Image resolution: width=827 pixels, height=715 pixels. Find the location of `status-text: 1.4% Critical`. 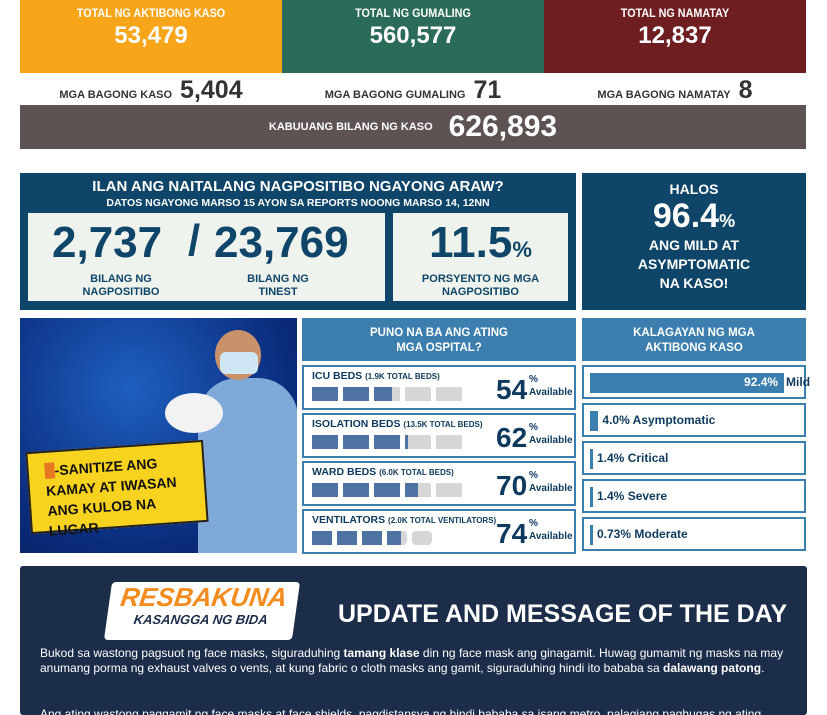

status-text: 1.4% Critical is located at coordinates (633, 458).